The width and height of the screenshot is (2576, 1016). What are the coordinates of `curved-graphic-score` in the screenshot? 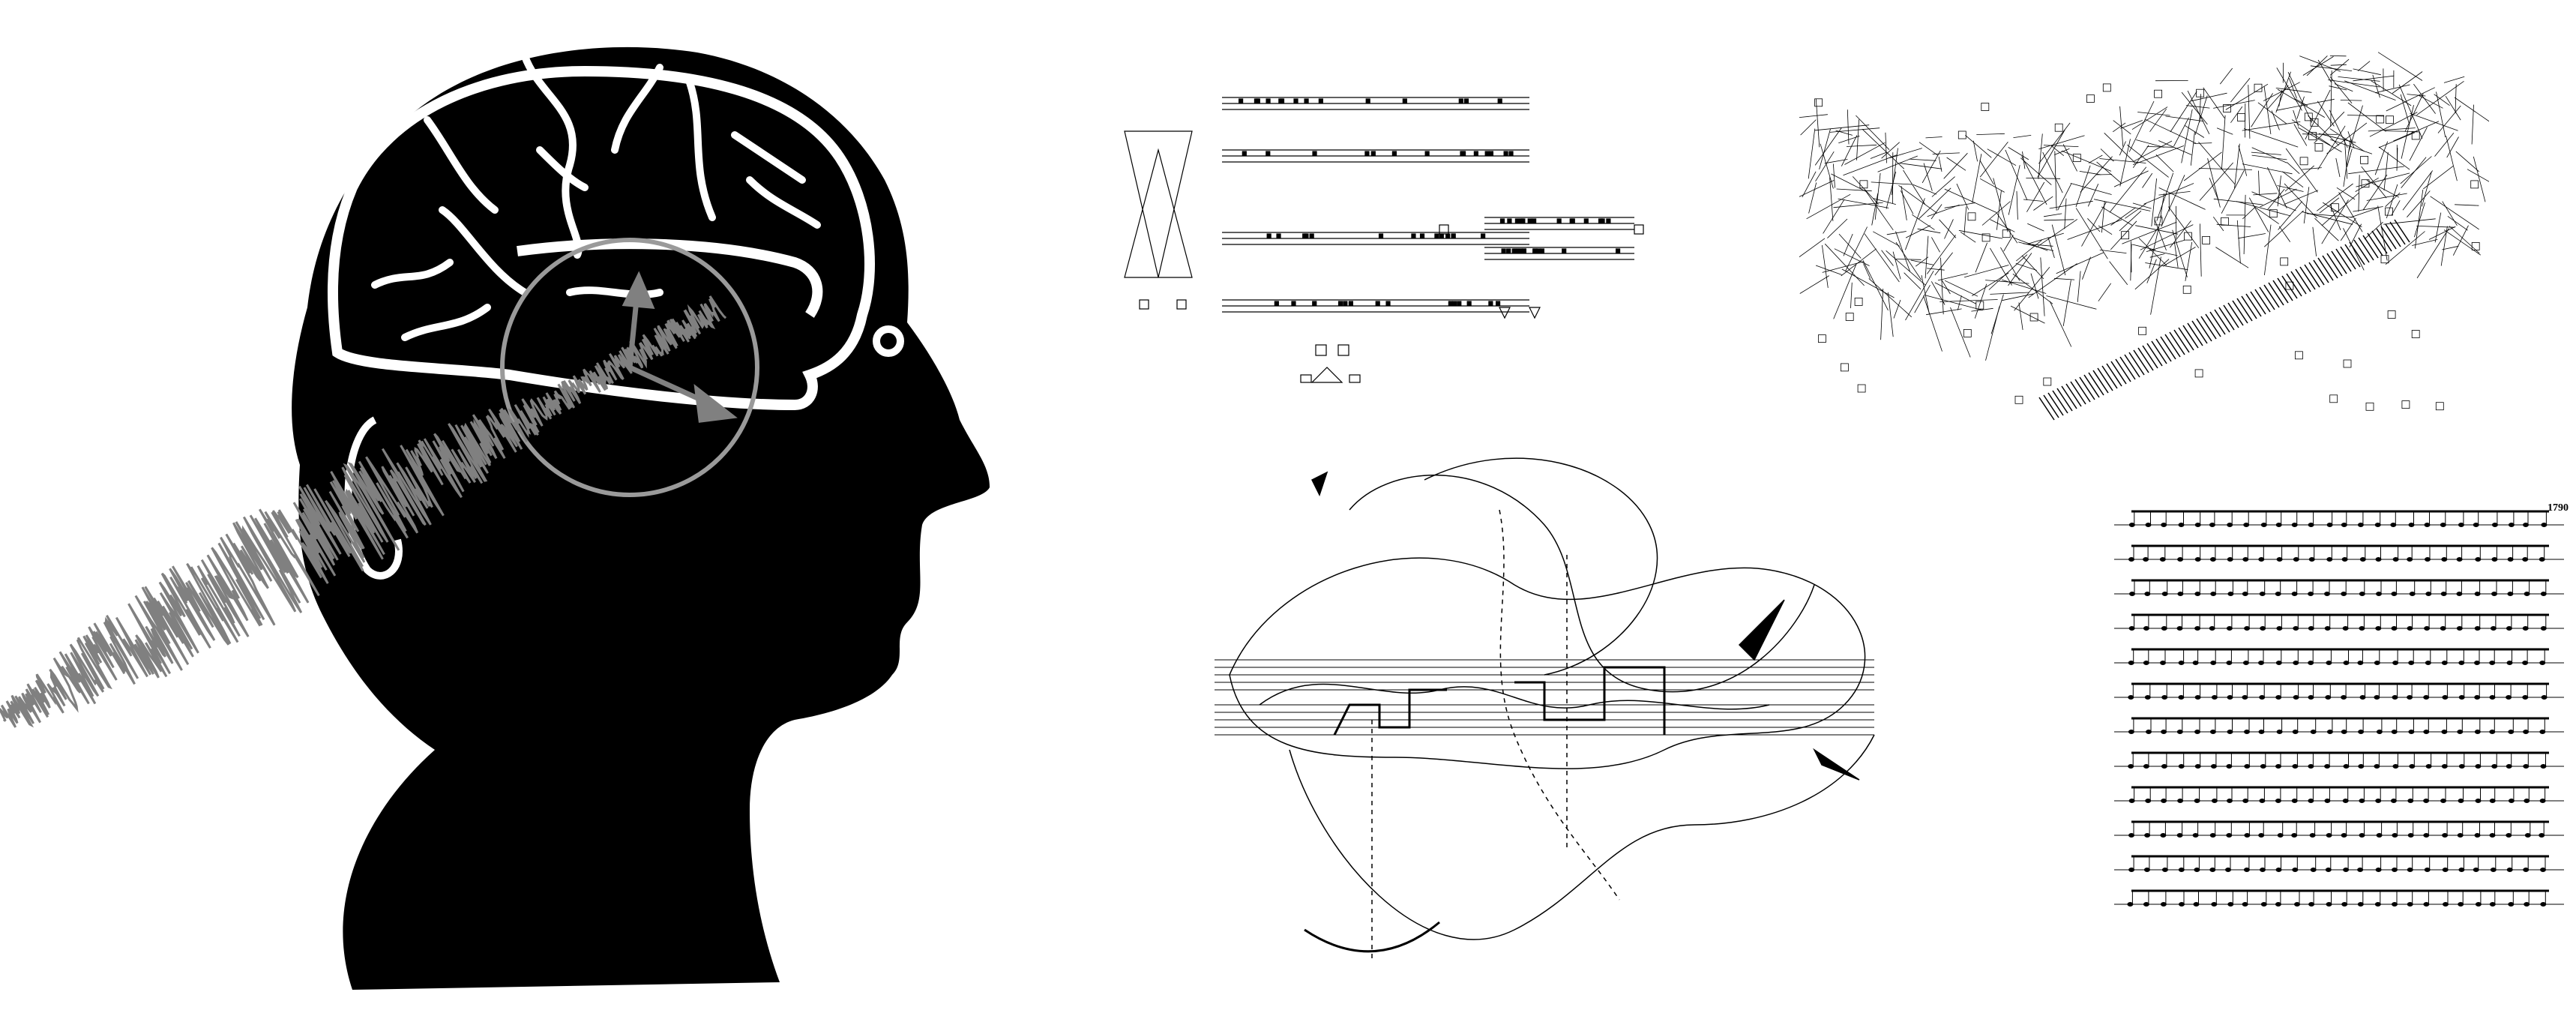 It's located at (1560, 705).